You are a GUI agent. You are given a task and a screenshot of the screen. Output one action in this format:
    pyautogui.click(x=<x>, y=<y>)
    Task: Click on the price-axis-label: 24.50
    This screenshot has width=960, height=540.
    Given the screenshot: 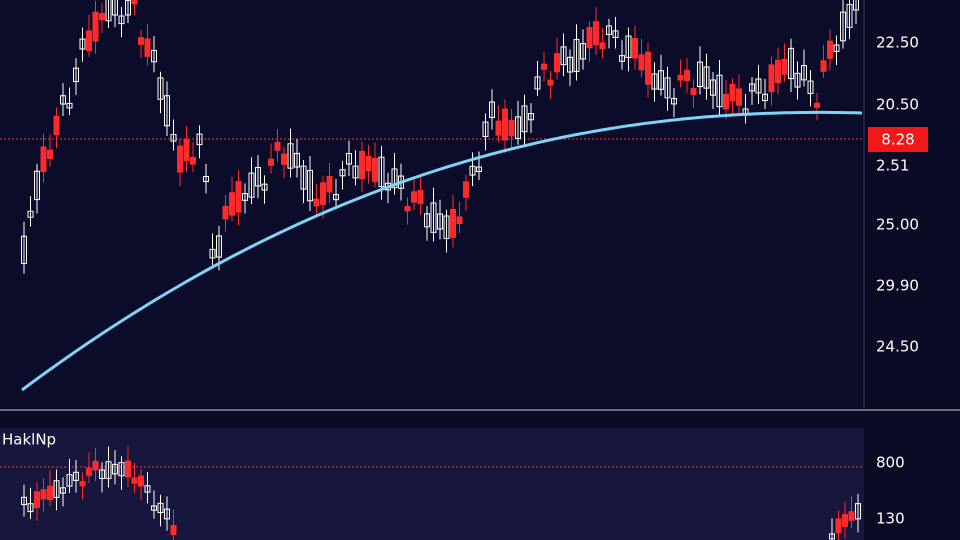 What is the action you would take?
    pyautogui.click(x=897, y=347)
    